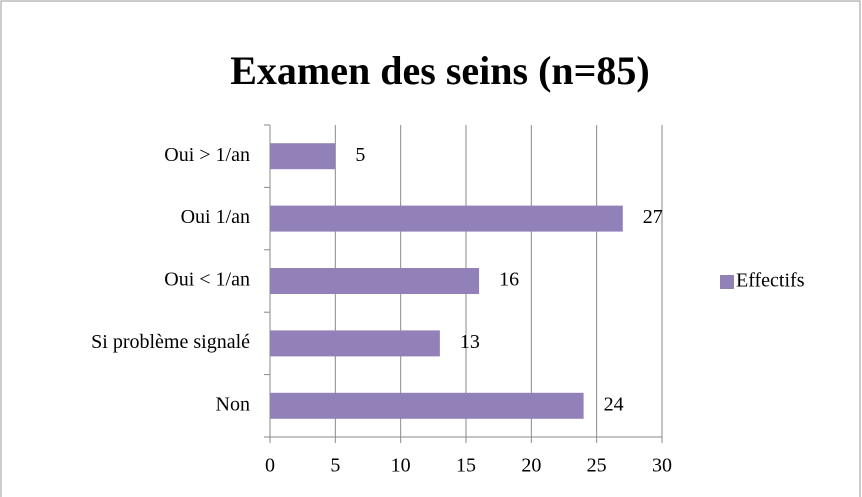 The image size is (862, 497). What do you see at coordinates (531, 466) in the screenshot?
I see `x-tick-label: 20` at bounding box center [531, 466].